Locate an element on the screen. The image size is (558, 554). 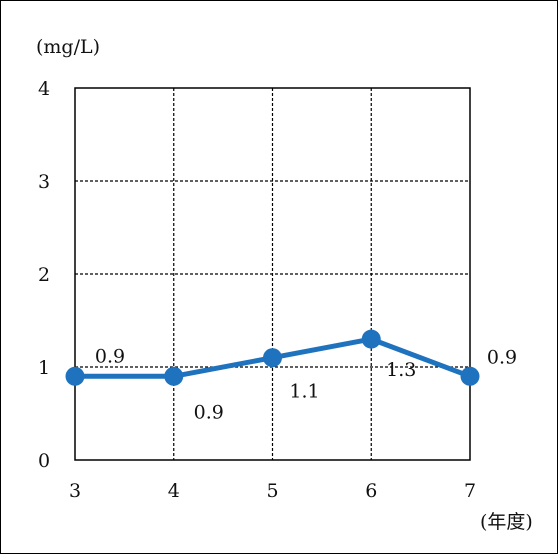
x-tick-labels: 3 4 5 6 7 is located at coordinates (272, 491).